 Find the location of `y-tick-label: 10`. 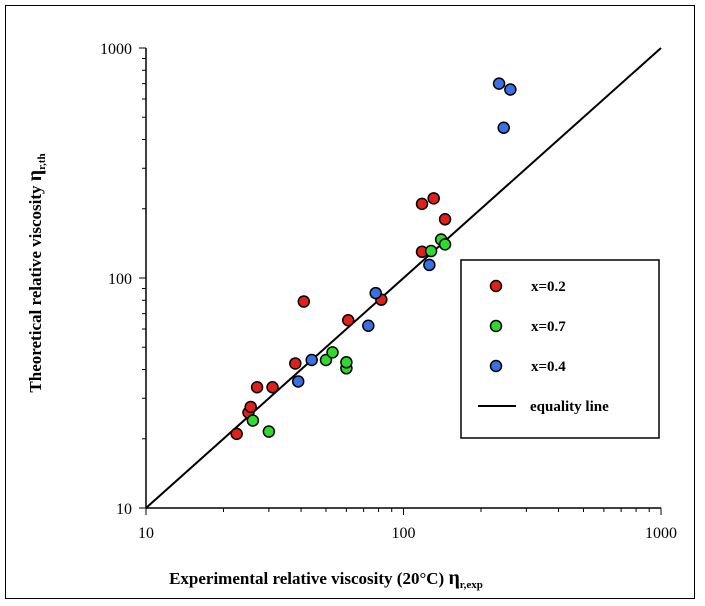

y-tick-label: 10 is located at coordinates (124, 509).